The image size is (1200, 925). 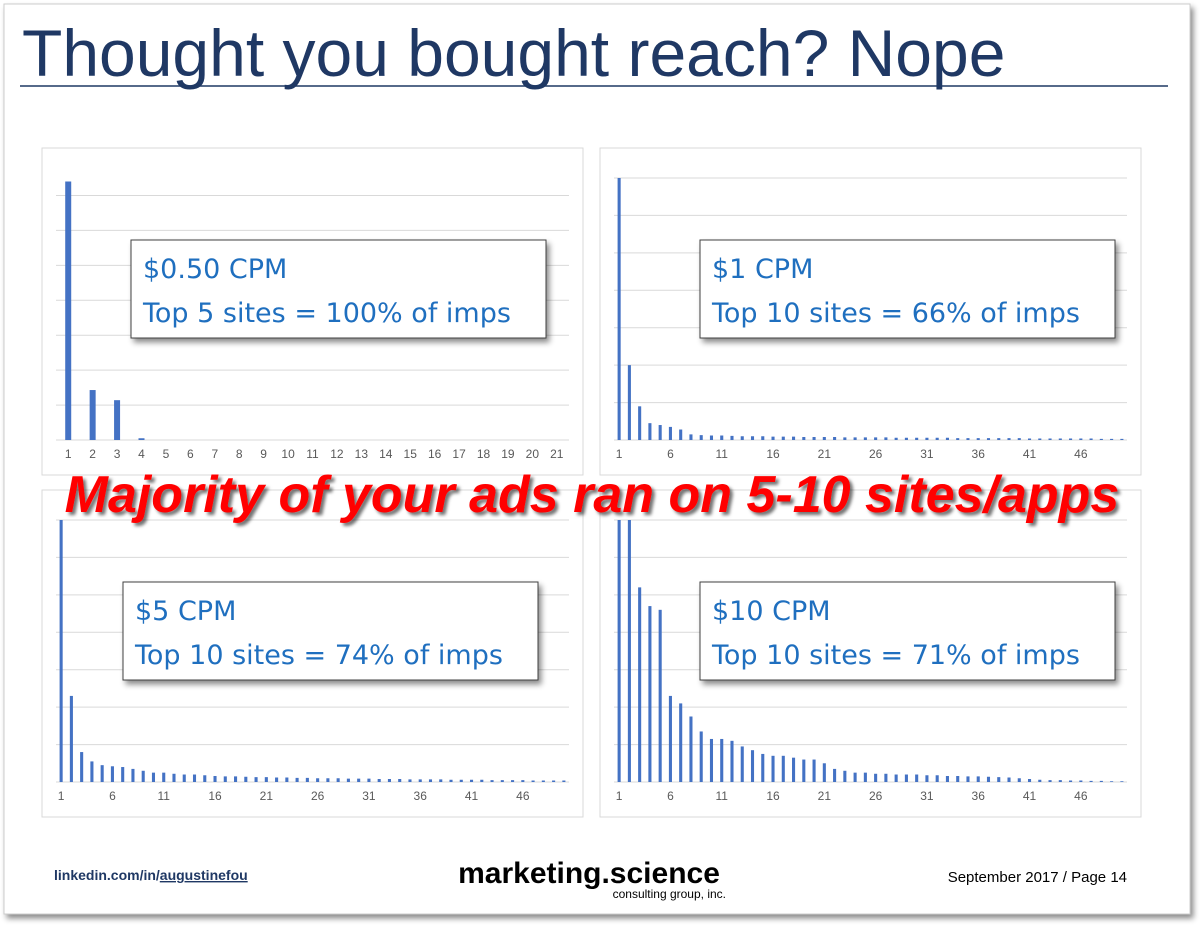 I want to click on x-tick-label: 36, so click(x=979, y=454).